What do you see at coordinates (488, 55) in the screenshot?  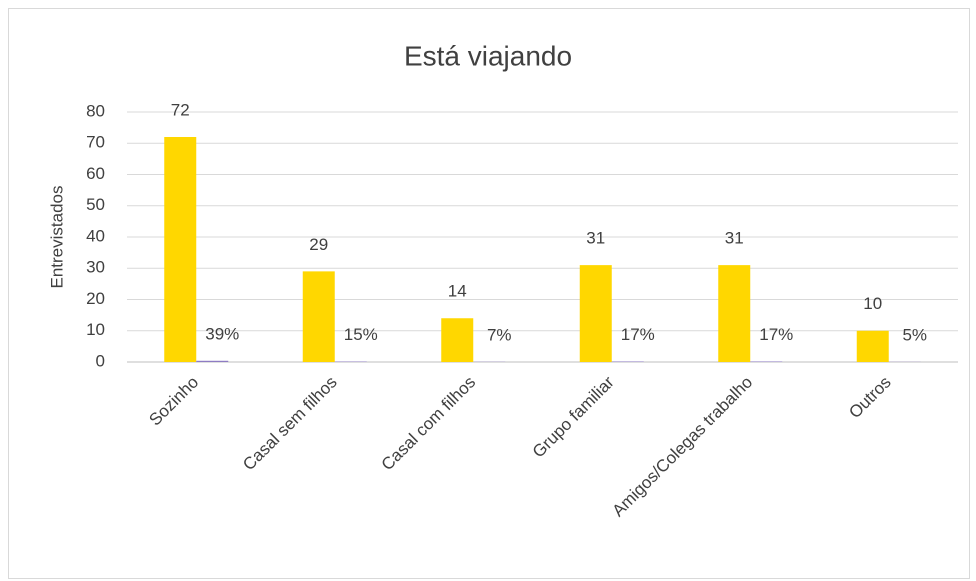 I see `chart-title: Está viajando` at bounding box center [488, 55].